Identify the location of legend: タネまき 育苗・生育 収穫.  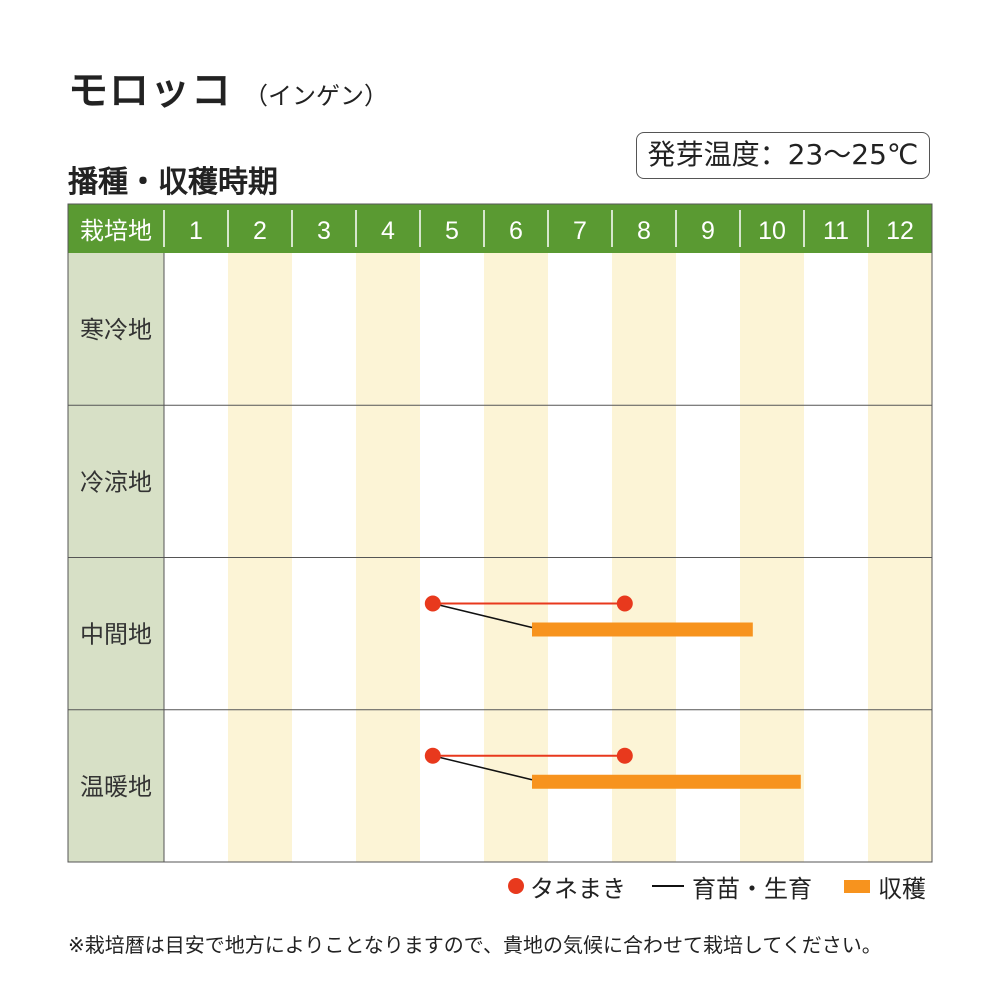
(717, 886).